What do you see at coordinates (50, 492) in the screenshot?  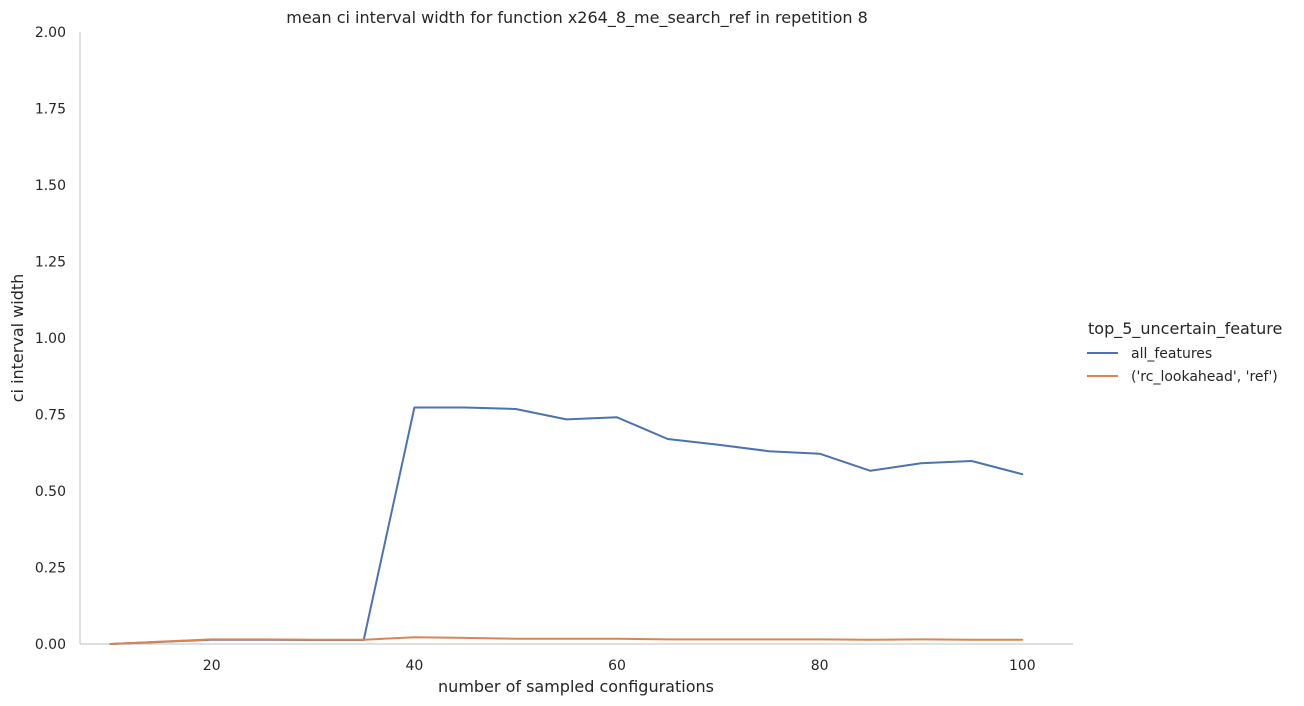 I see `y-tick-label: 0.50` at bounding box center [50, 492].